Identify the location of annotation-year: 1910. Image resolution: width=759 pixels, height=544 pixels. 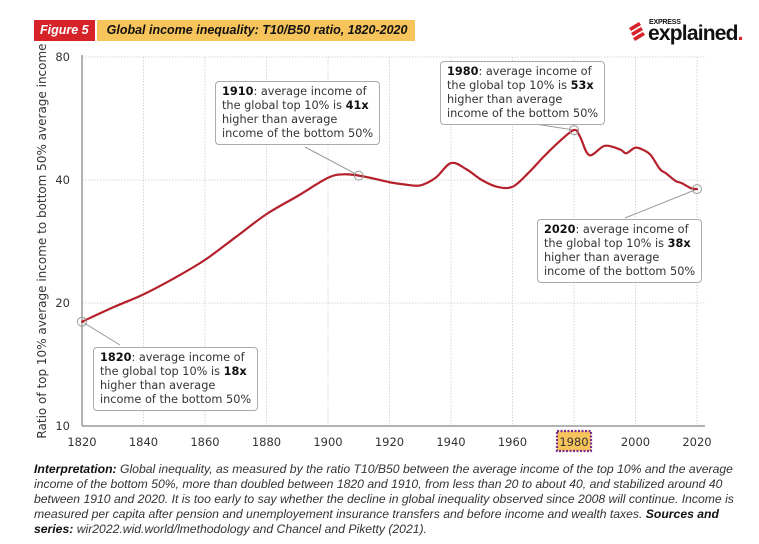
(238, 91).